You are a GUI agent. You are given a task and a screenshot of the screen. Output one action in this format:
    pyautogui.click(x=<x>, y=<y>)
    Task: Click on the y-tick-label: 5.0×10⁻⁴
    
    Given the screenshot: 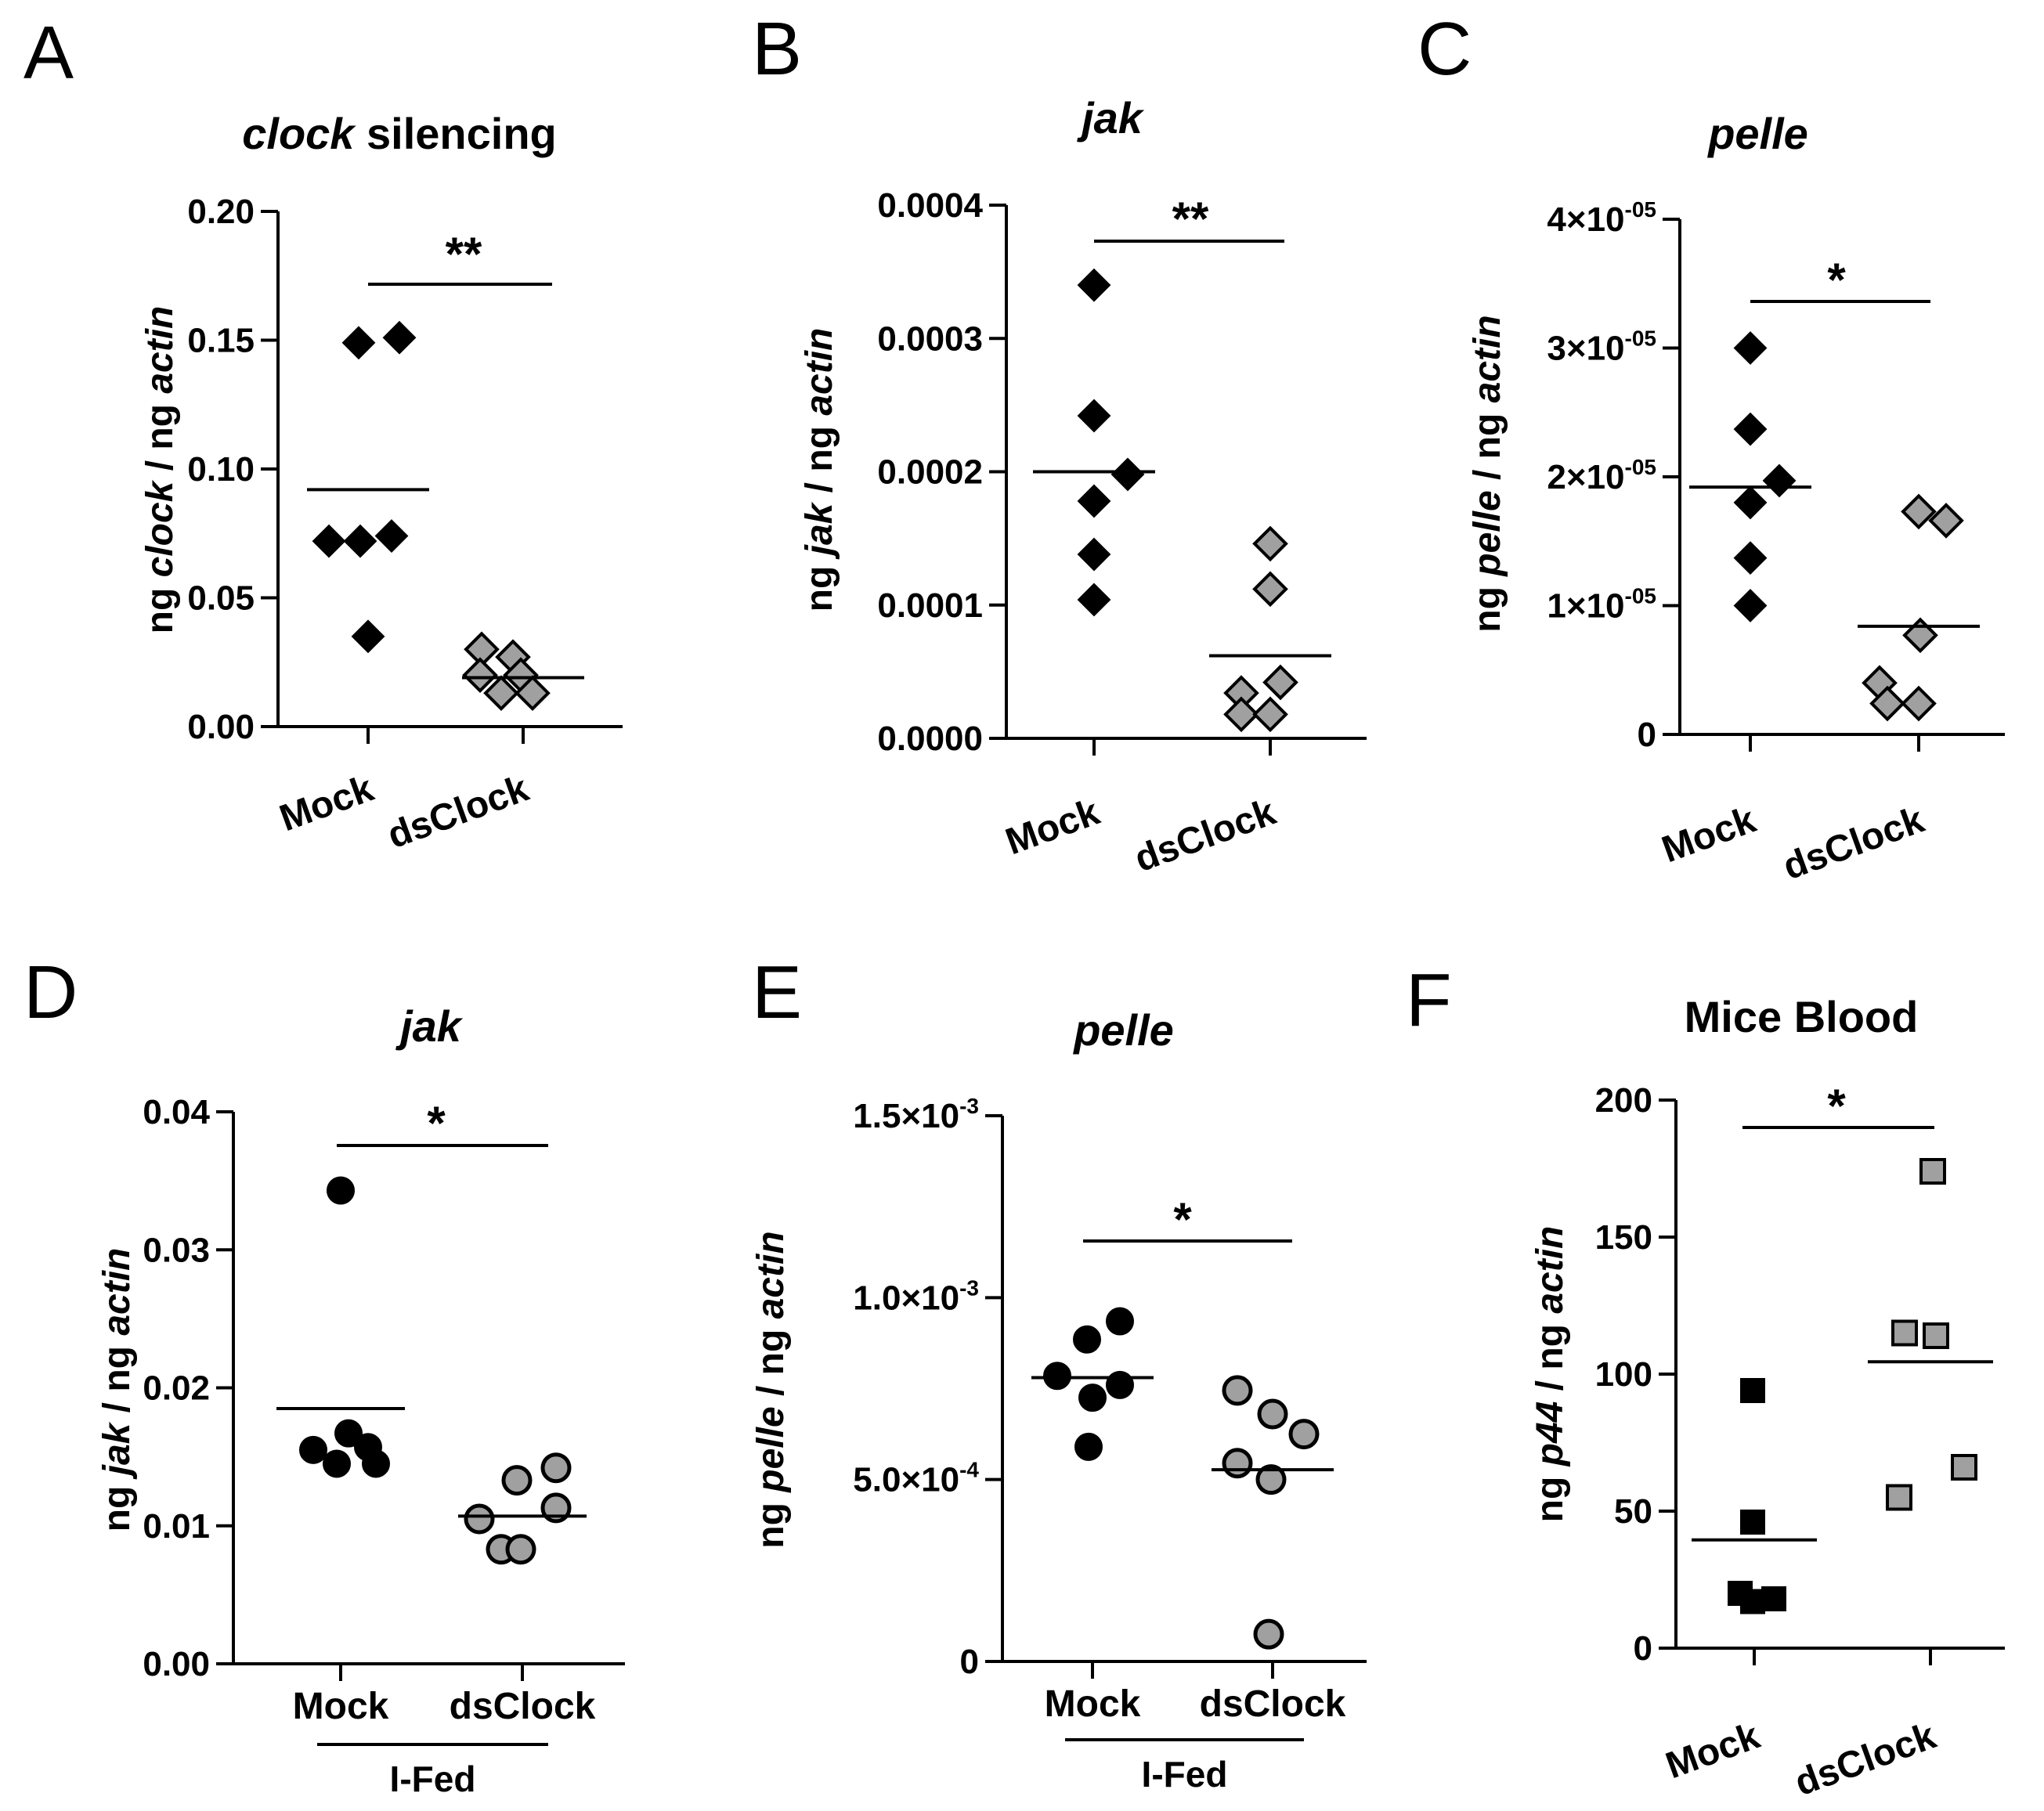 What is the action you would take?
    pyautogui.click(x=916, y=1478)
    